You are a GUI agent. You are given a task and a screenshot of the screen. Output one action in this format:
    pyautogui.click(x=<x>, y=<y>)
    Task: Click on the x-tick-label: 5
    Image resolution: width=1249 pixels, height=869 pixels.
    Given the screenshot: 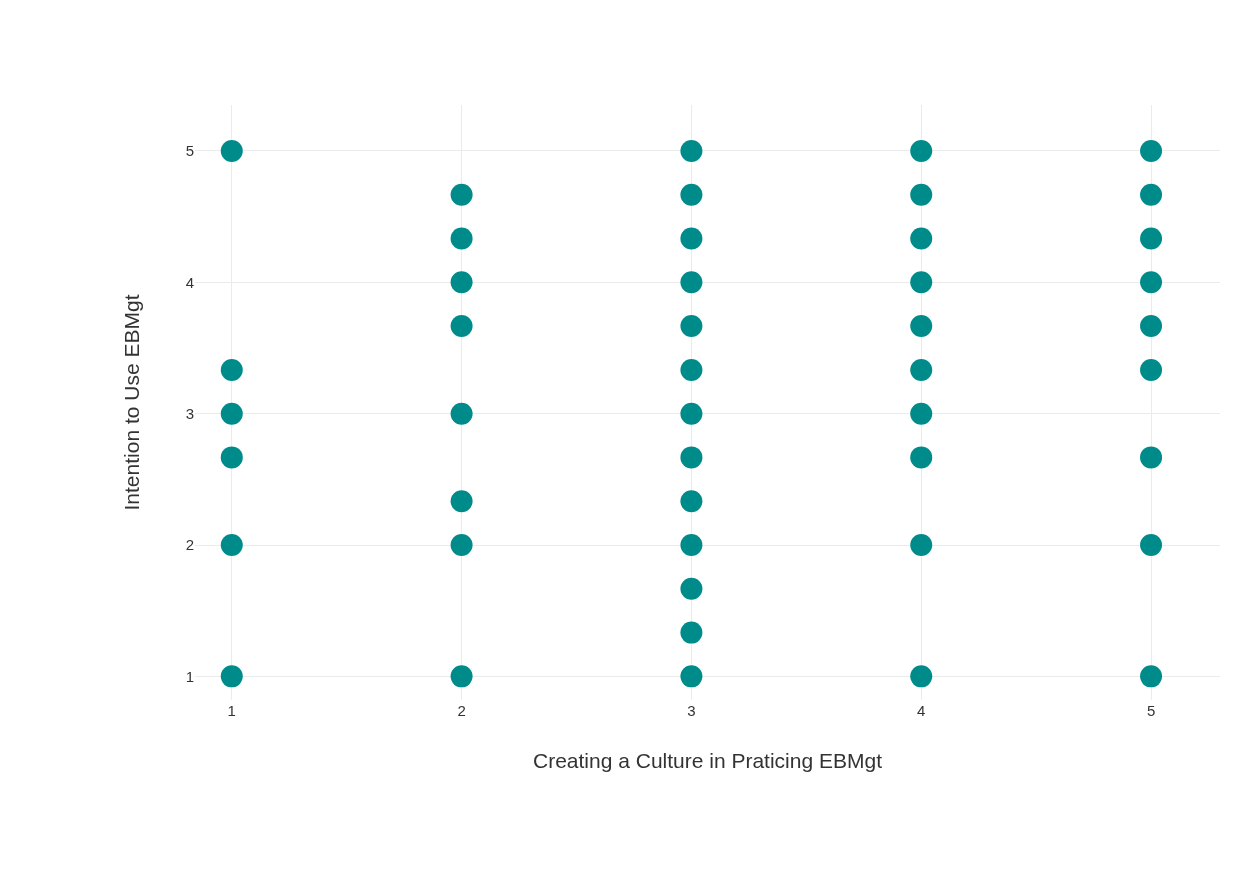 What is the action you would take?
    pyautogui.click(x=1151, y=710)
    